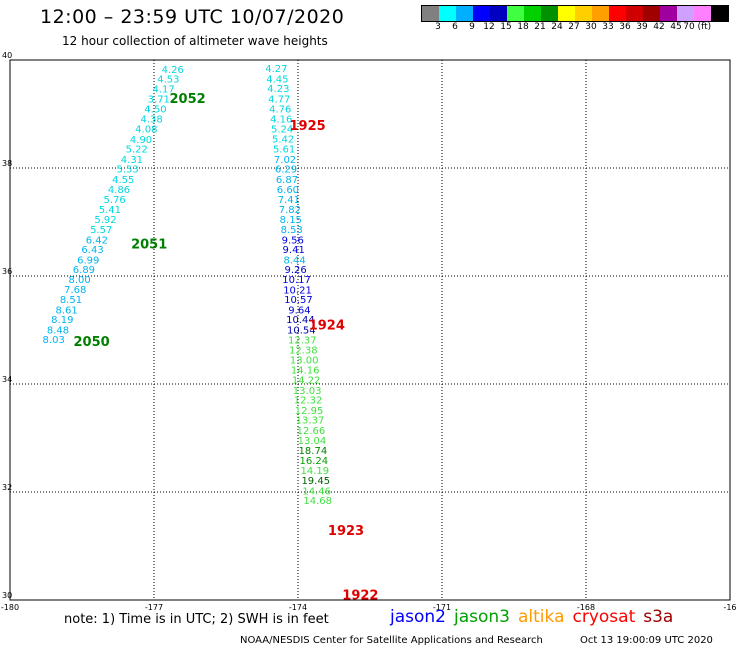 This screenshot has width=740, height=650. What do you see at coordinates (541, 617) in the screenshot?
I see `satellite-altika: altika` at bounding box center [541, 617].